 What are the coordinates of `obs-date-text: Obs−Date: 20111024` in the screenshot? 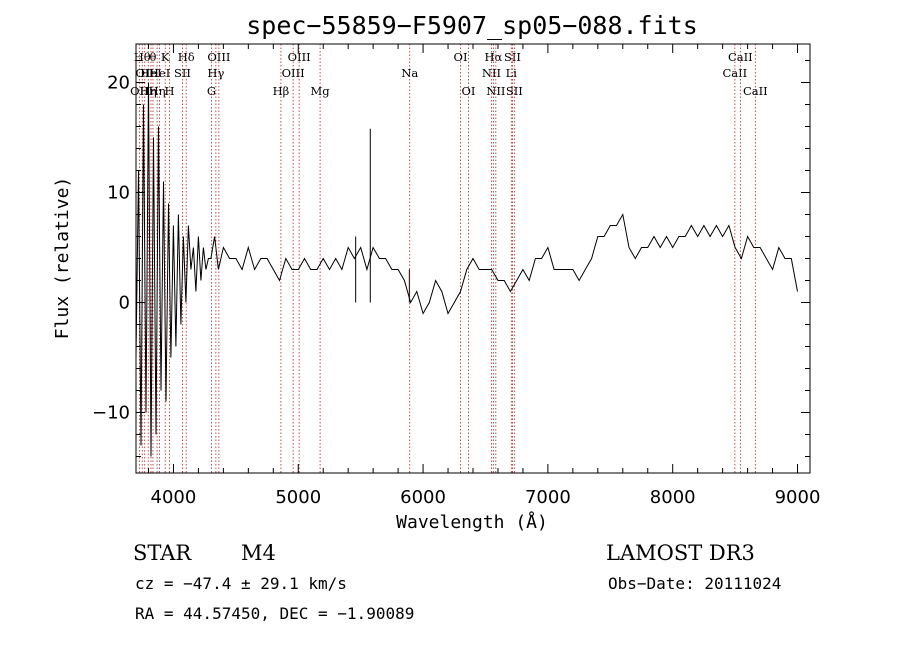 It's located at (694, 583).